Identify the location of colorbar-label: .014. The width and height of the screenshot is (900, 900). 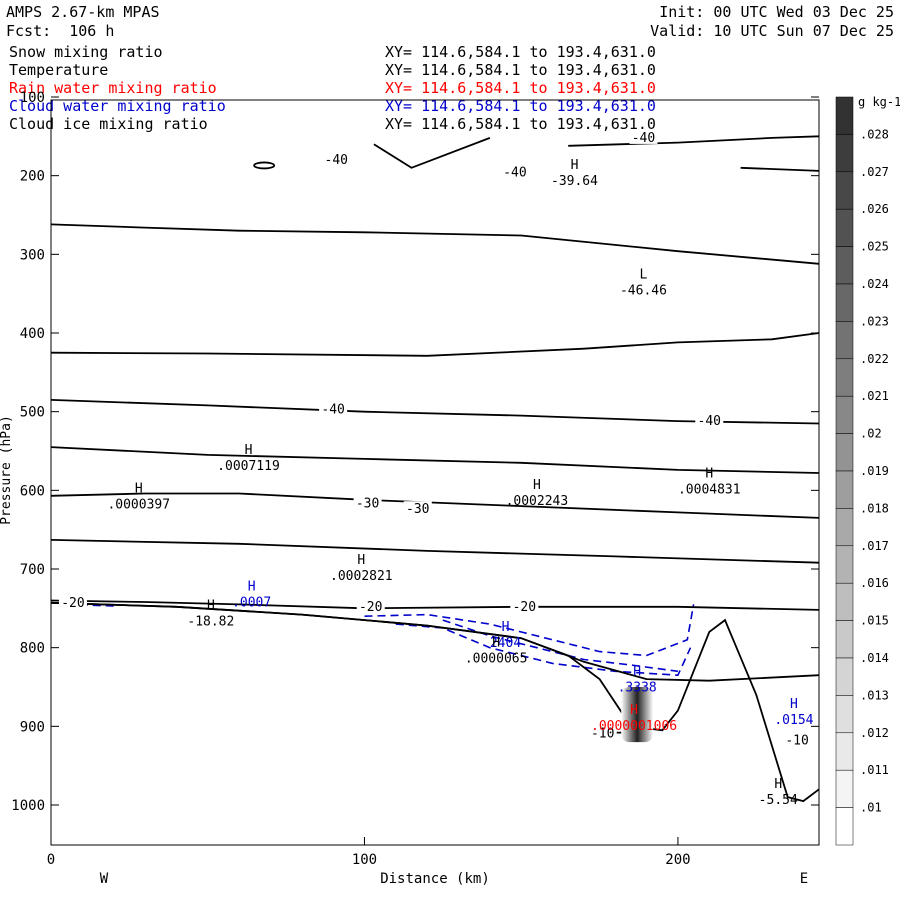
(874, 658).